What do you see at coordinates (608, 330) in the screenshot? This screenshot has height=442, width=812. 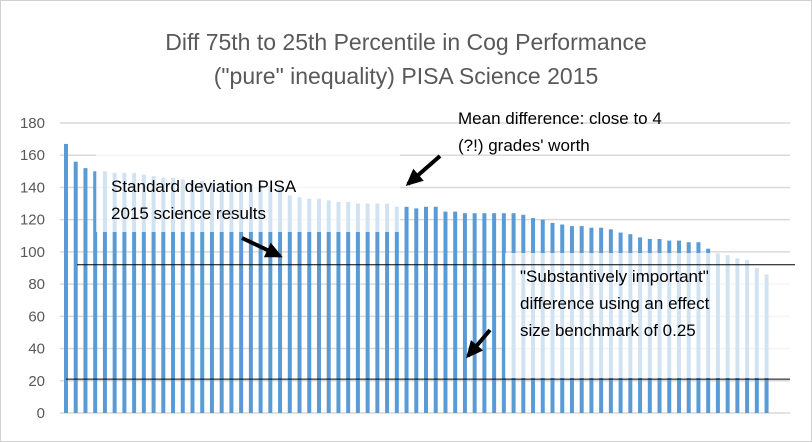 I see `annotation-text: size benchmark of 0.25` at bounding box center [608, 330].